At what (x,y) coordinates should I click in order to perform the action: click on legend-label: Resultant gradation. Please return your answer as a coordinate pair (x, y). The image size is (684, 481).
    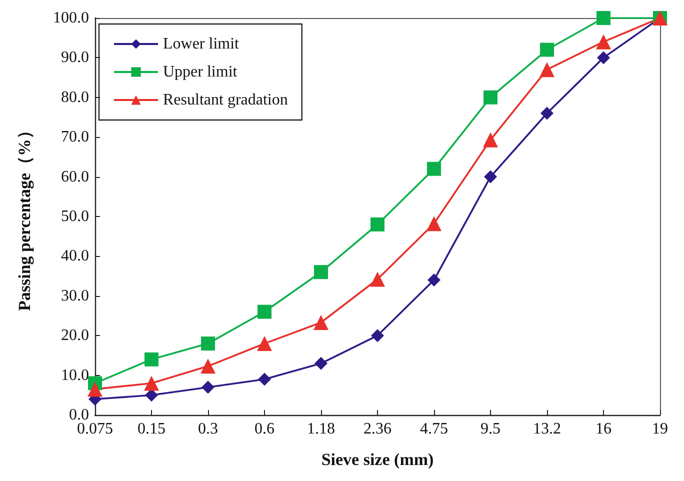
    Looking at the image, I should click on (225, 100).